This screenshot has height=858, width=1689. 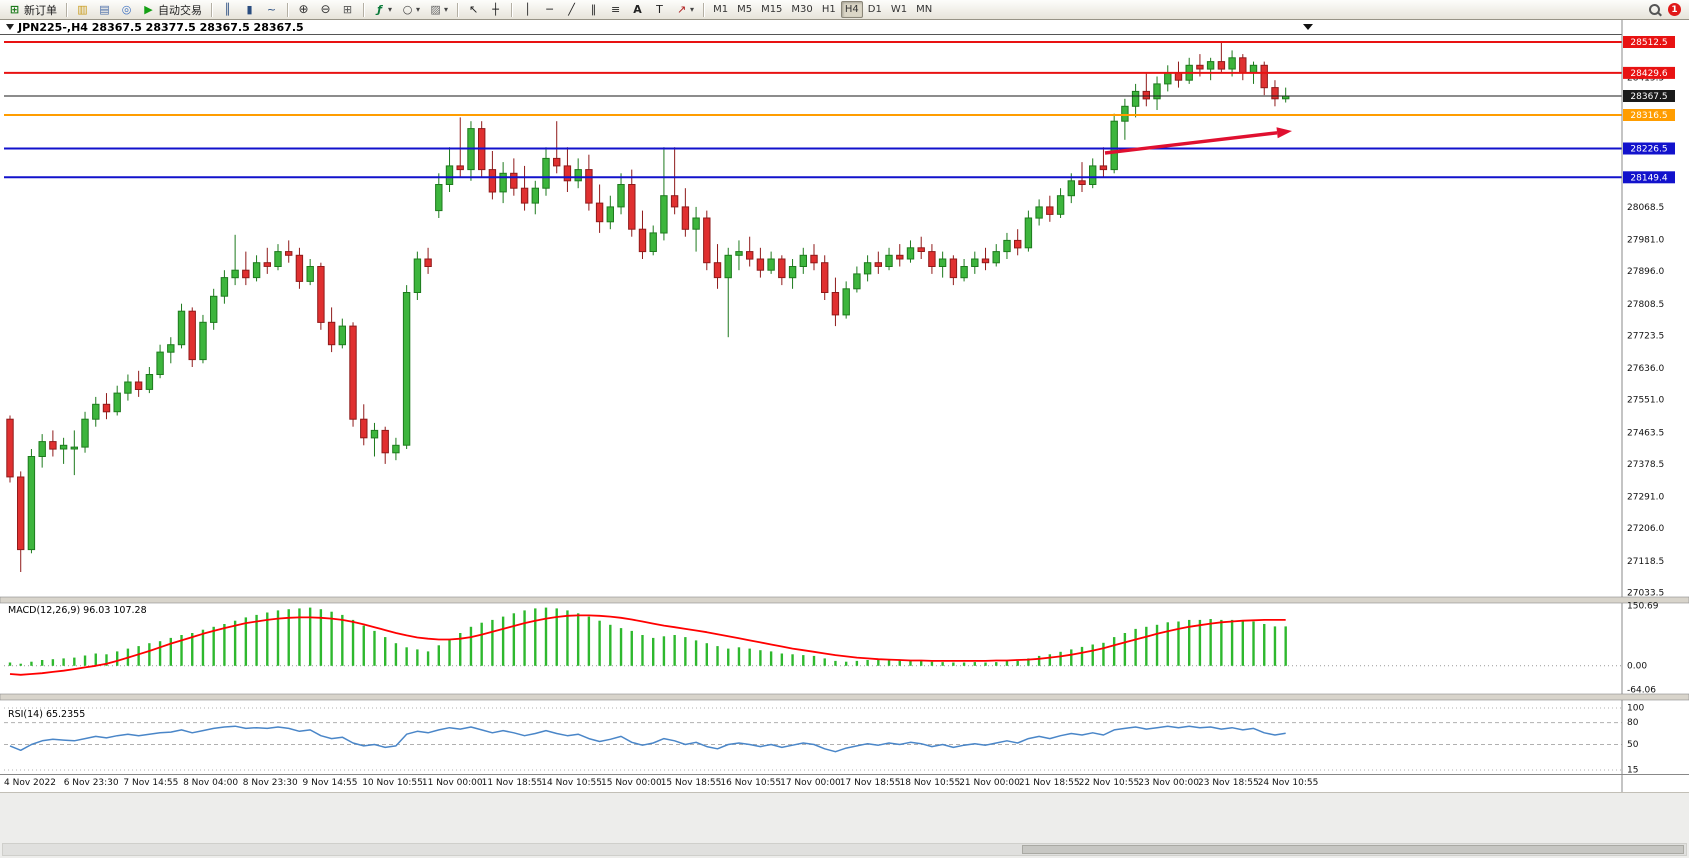 What do you see at coordinates (512, 783) in the screenshot?
I see `svg-text: 11 Nov 18:55` at bounding box center [512, 783].